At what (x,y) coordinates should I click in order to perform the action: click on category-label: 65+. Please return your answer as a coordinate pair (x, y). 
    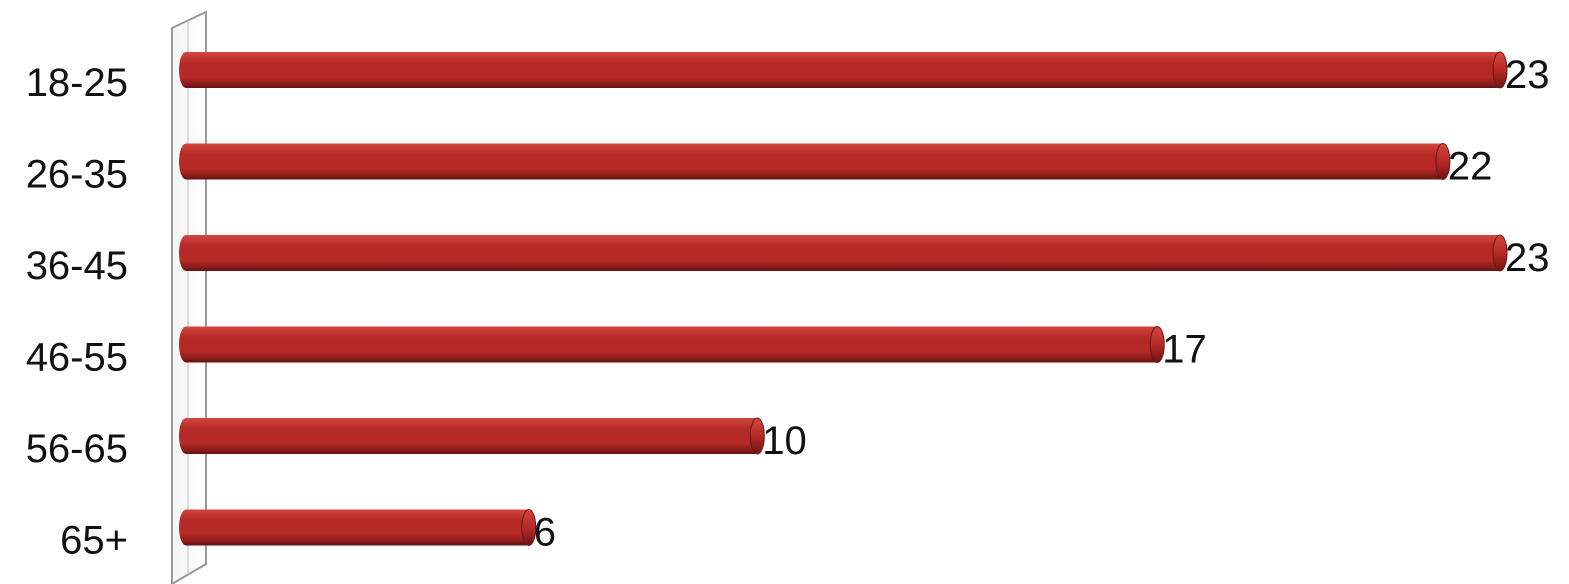
    Looking at the image, I should click on (94, 541).